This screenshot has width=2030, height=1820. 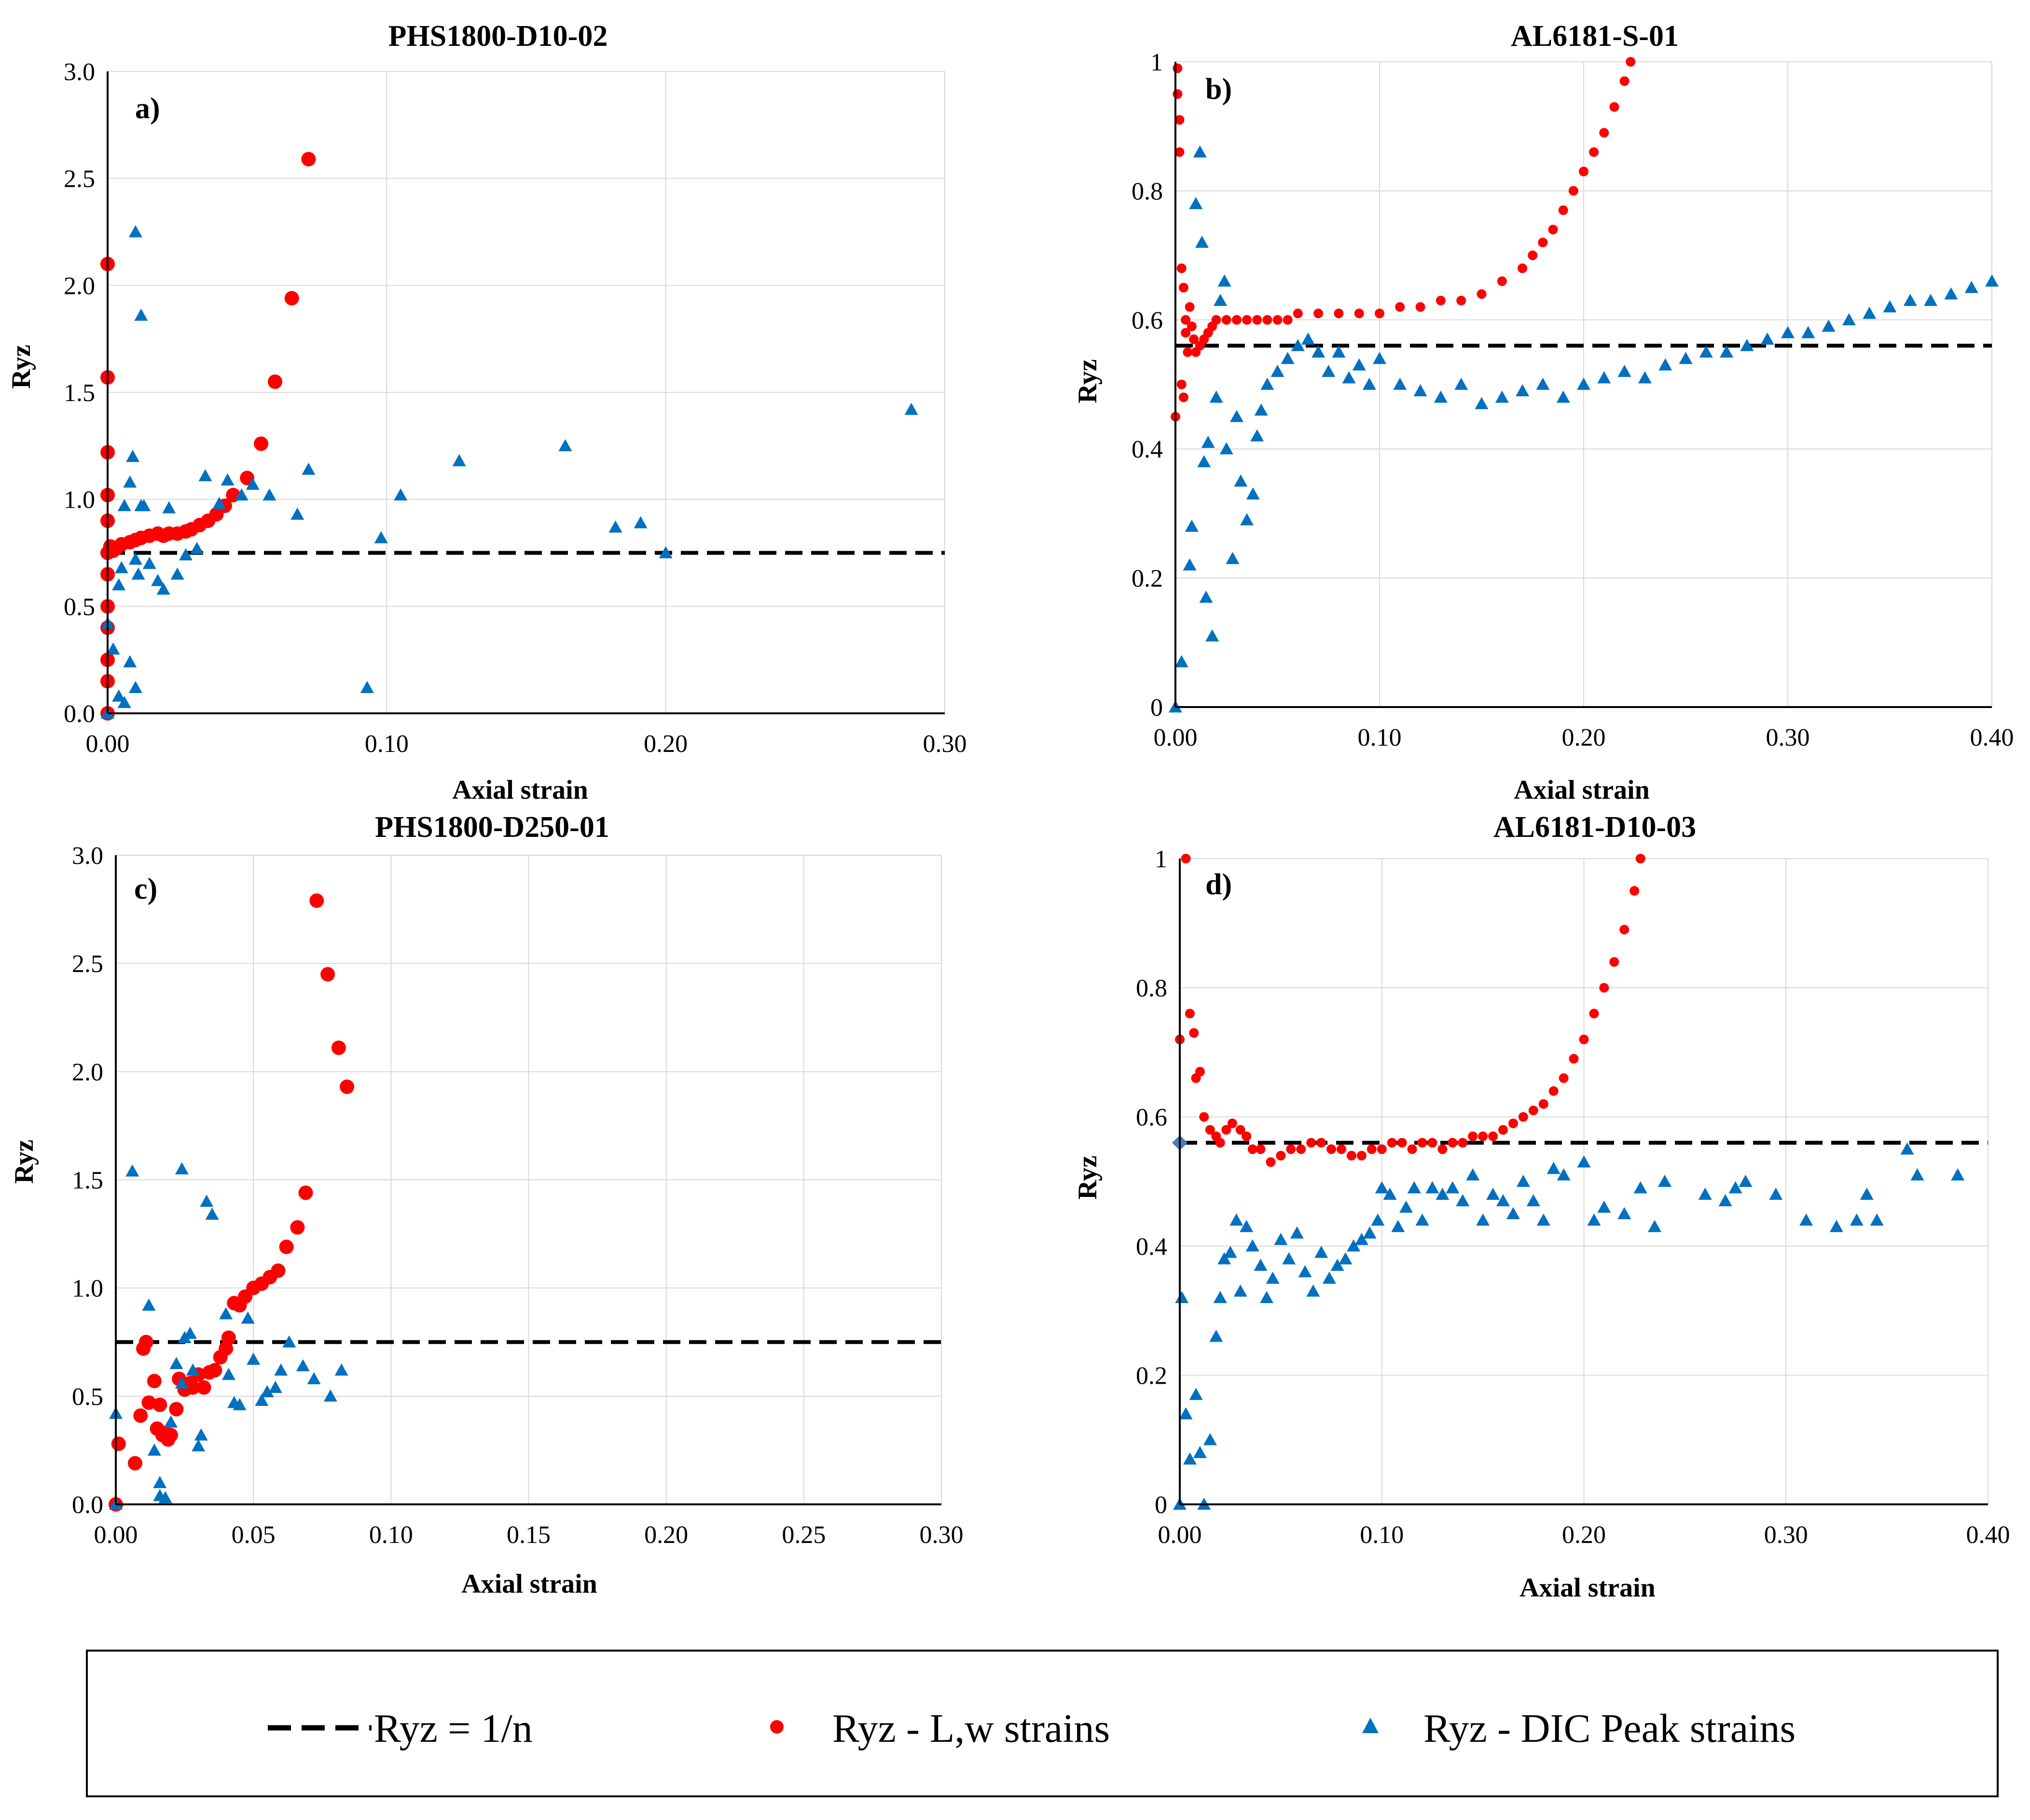 I want to click on x-axis-label: Axial strain, so click(x=529, y=1584).